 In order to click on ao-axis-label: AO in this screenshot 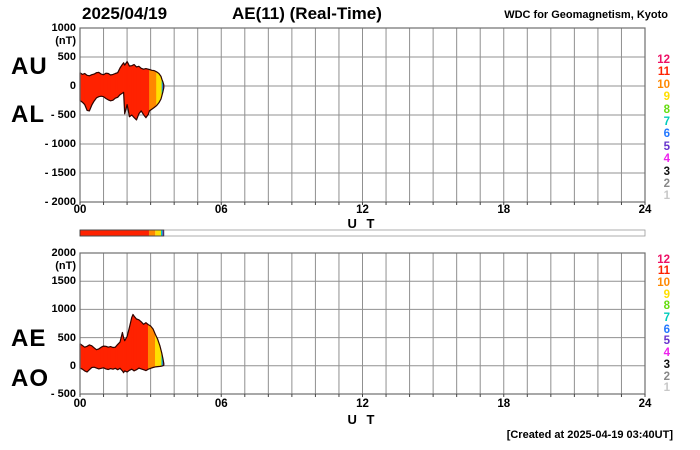, I will do `click(30, 378)`.